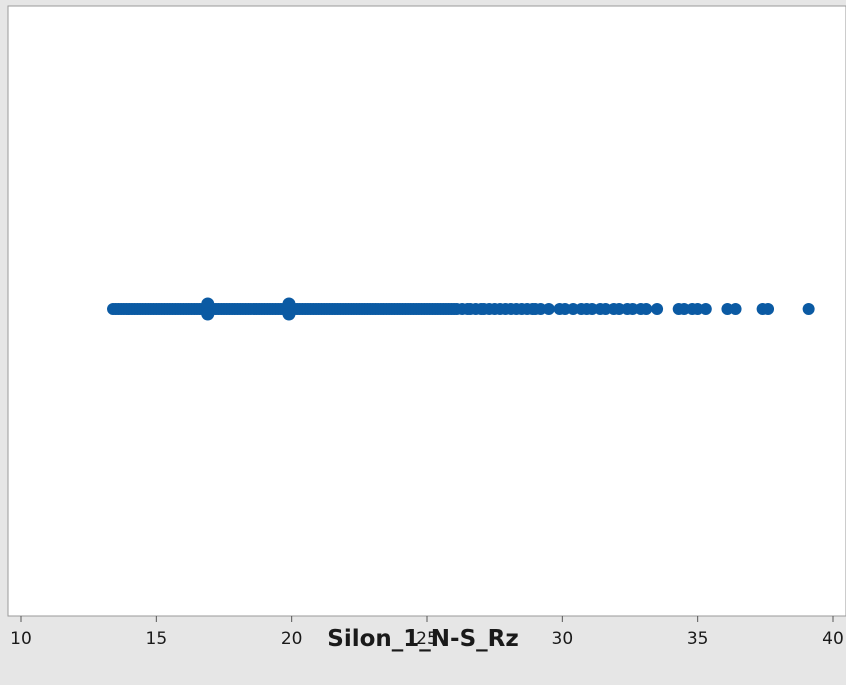 Image resolution: width=846 pixels, height=685 pixels. I want to click on x-tick-label: 40, so click(833, 639).